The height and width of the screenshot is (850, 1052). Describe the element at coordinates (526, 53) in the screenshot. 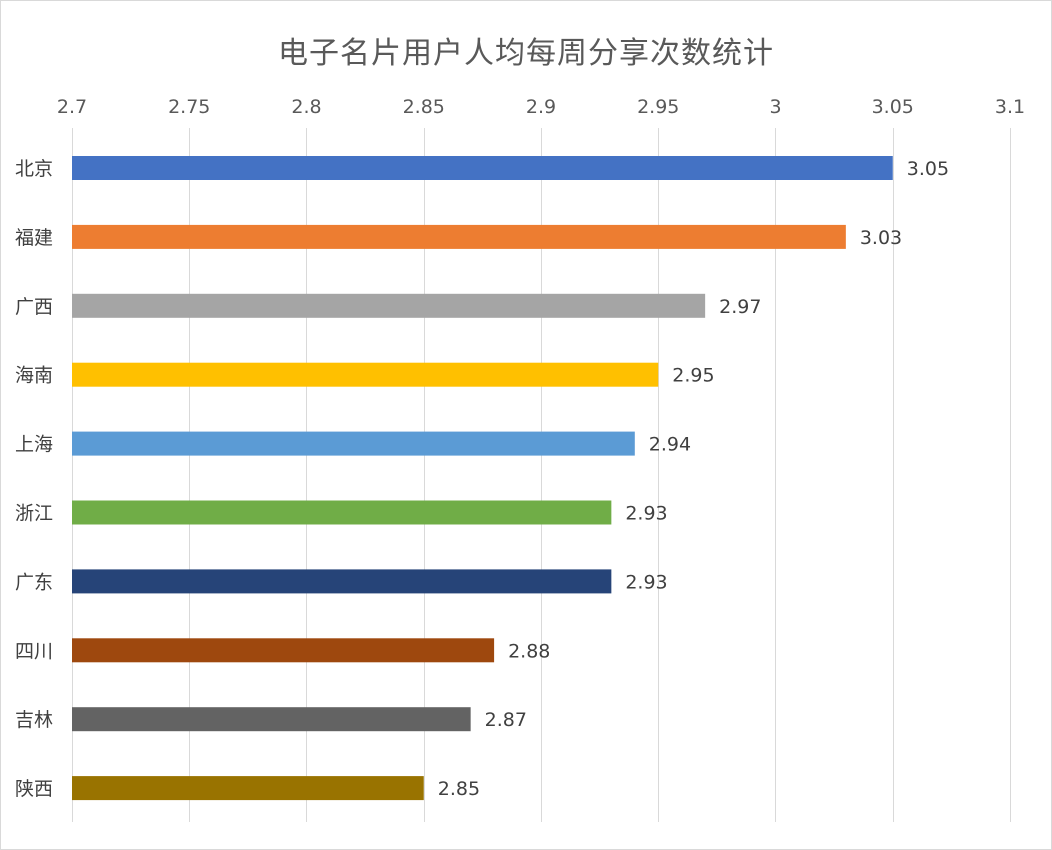

I see `chart-title: 电子名片用户人均每周分享次数统计` at that location.